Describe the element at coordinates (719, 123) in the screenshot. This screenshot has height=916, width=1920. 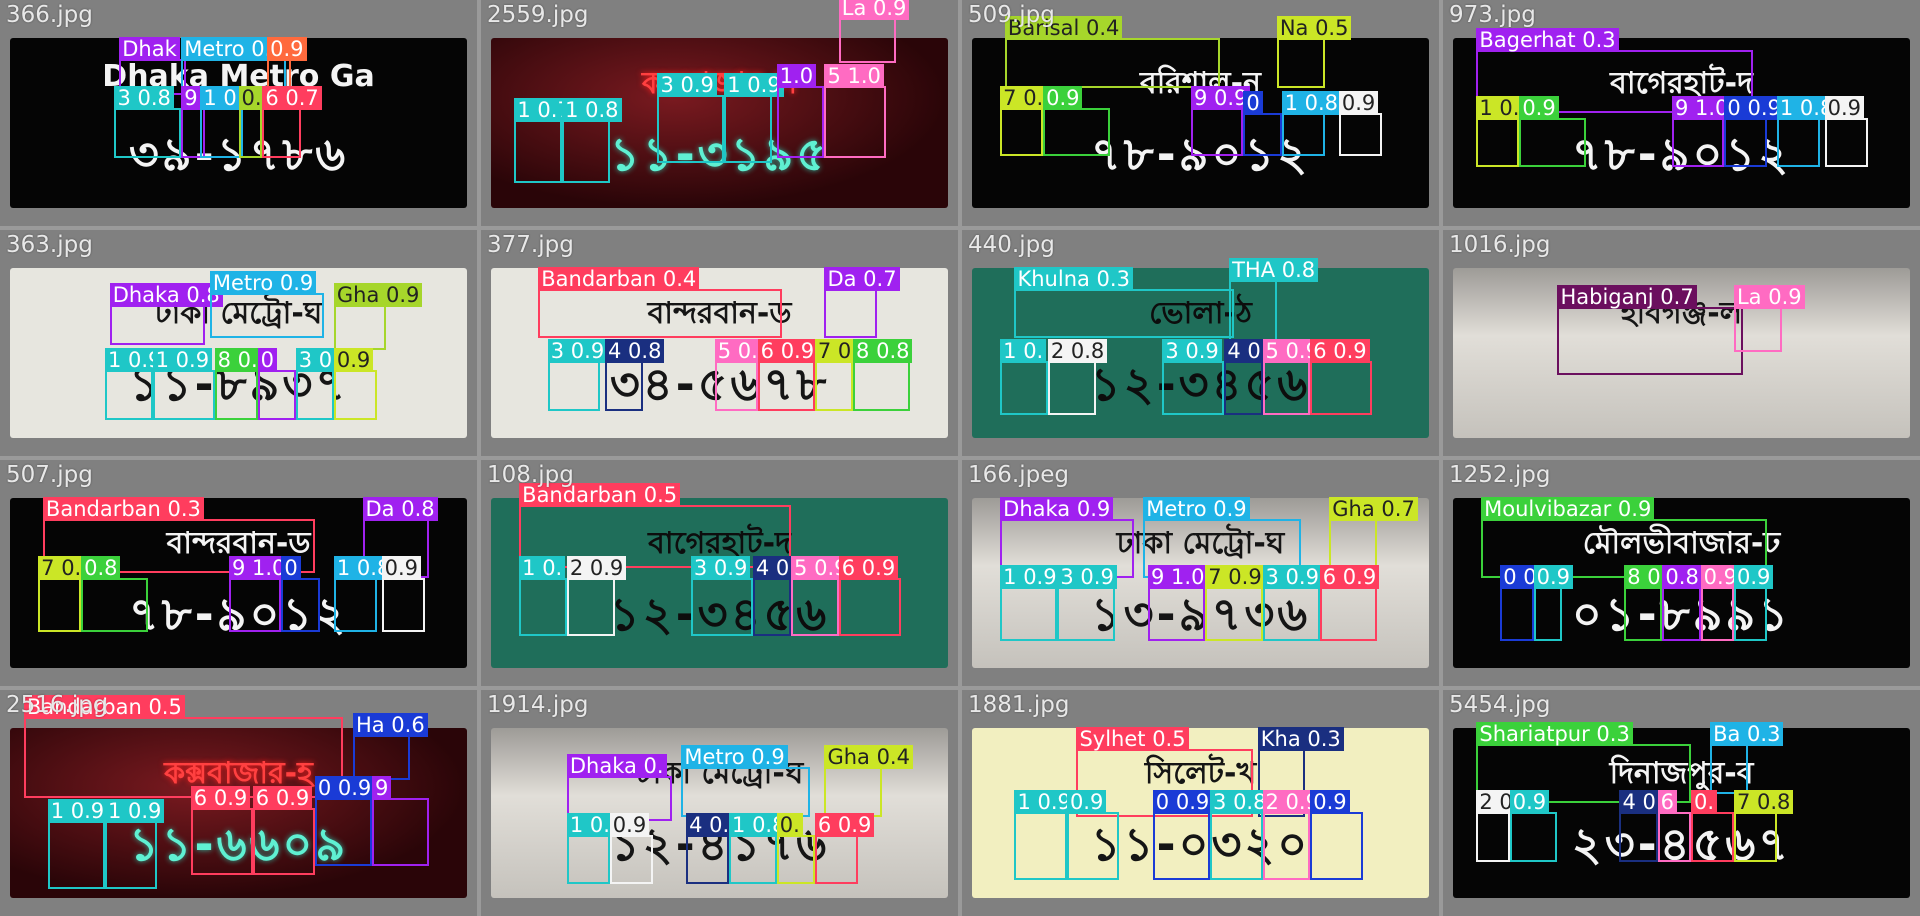
I see `license-plate-image: কক্সবাজার-ল ১১-৩১৯৫` at that location.